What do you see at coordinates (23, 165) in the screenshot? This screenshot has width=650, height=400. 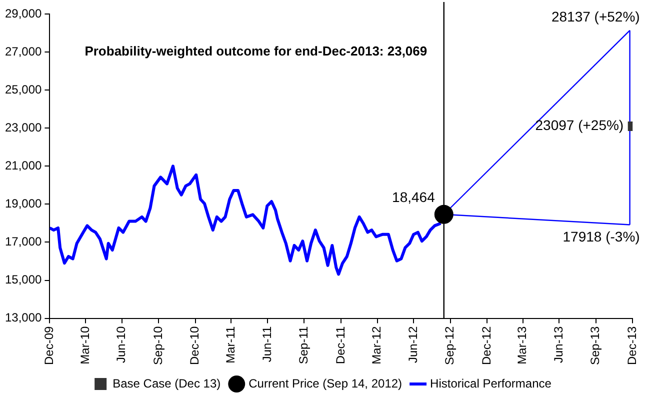 I see `y-tick-label: 21,000` at bounding box center [23, 165].